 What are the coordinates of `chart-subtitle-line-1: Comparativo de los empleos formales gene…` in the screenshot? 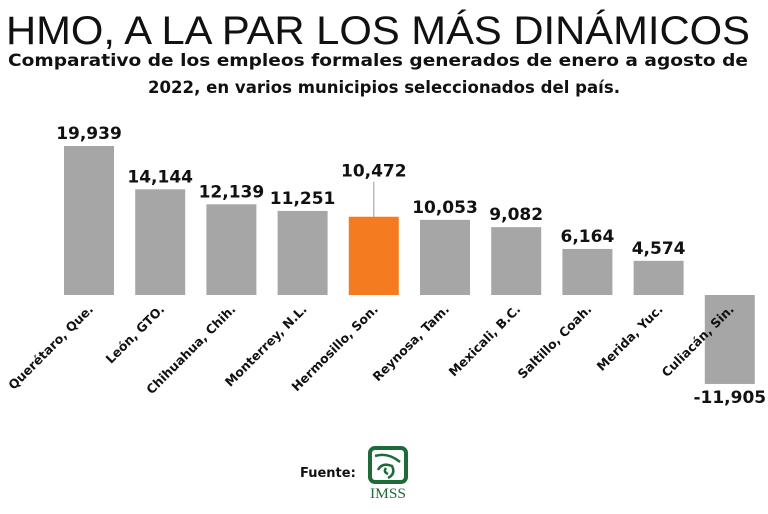 It's located at (378, 61).